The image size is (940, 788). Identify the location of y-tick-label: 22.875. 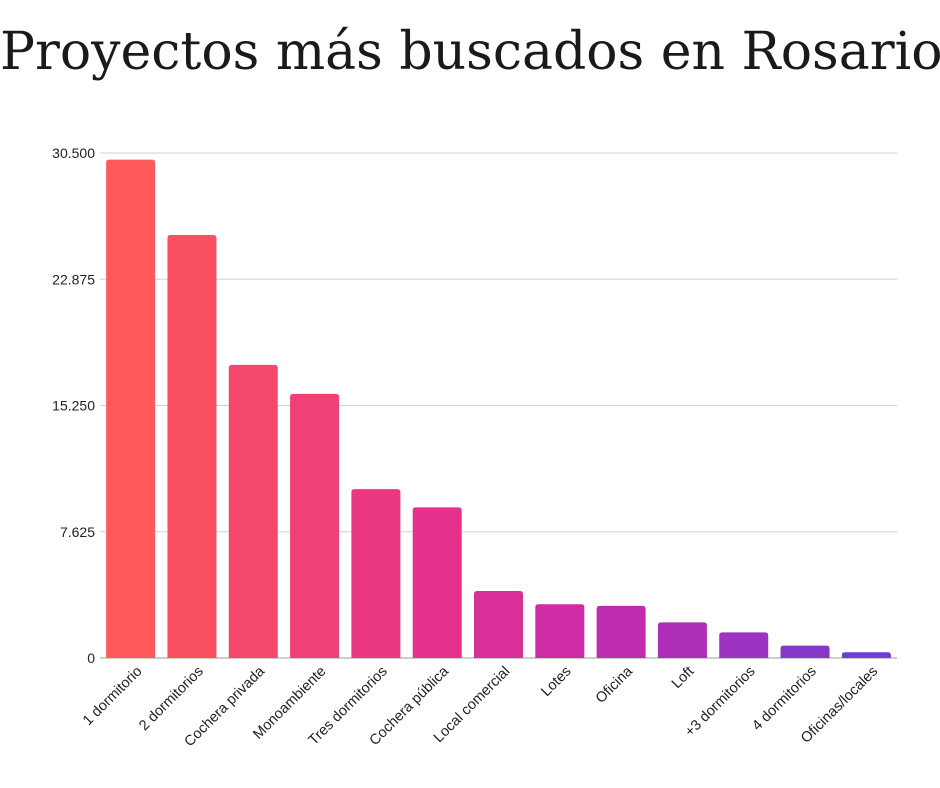
(73, 279).